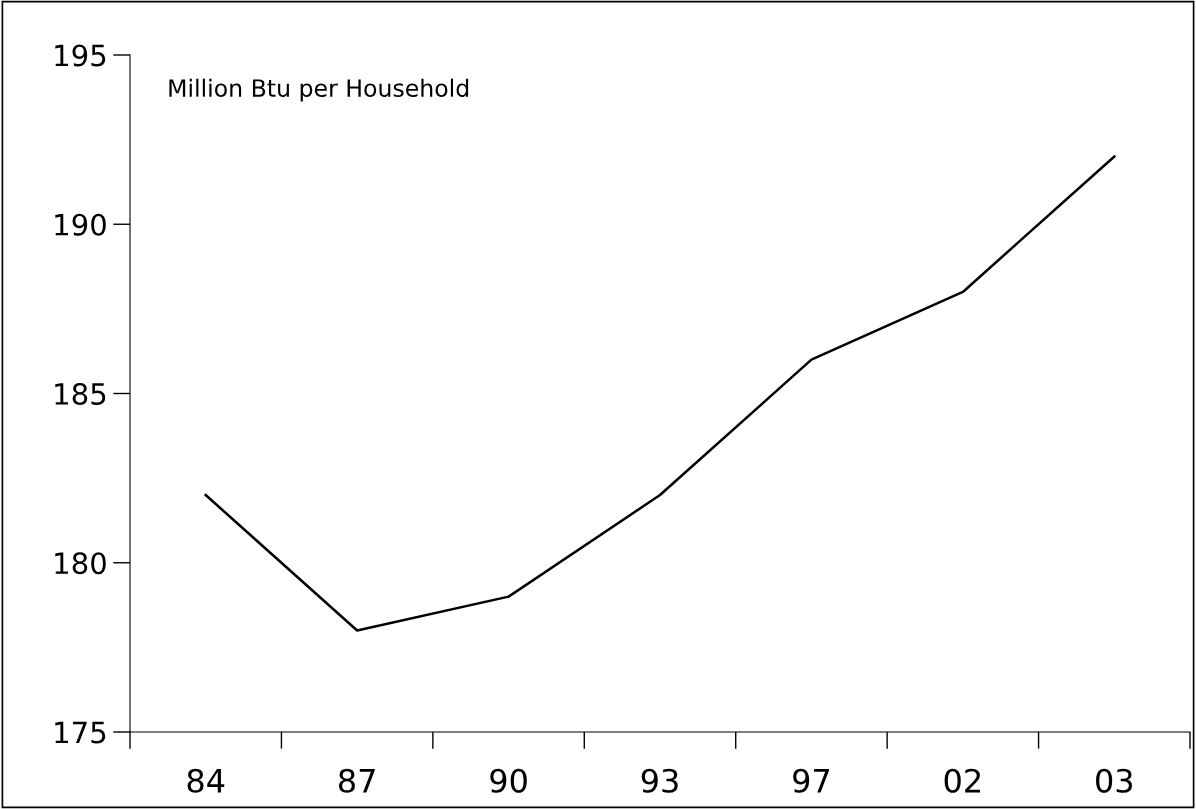 This screenshot has width=1196, height=809. I want to click on y-axis-title: Million Btu per Household, so click(319, 90).